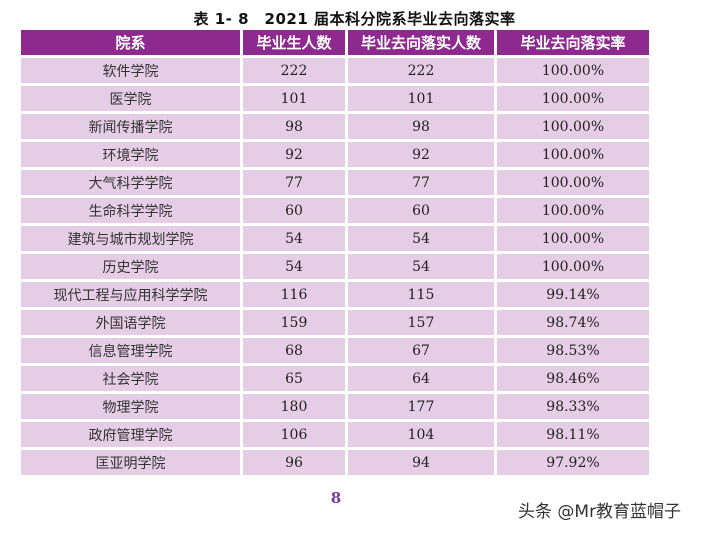 This screenshot has height=534, width=709. I want to click on cell-graduates: 68, so click(294, 350).